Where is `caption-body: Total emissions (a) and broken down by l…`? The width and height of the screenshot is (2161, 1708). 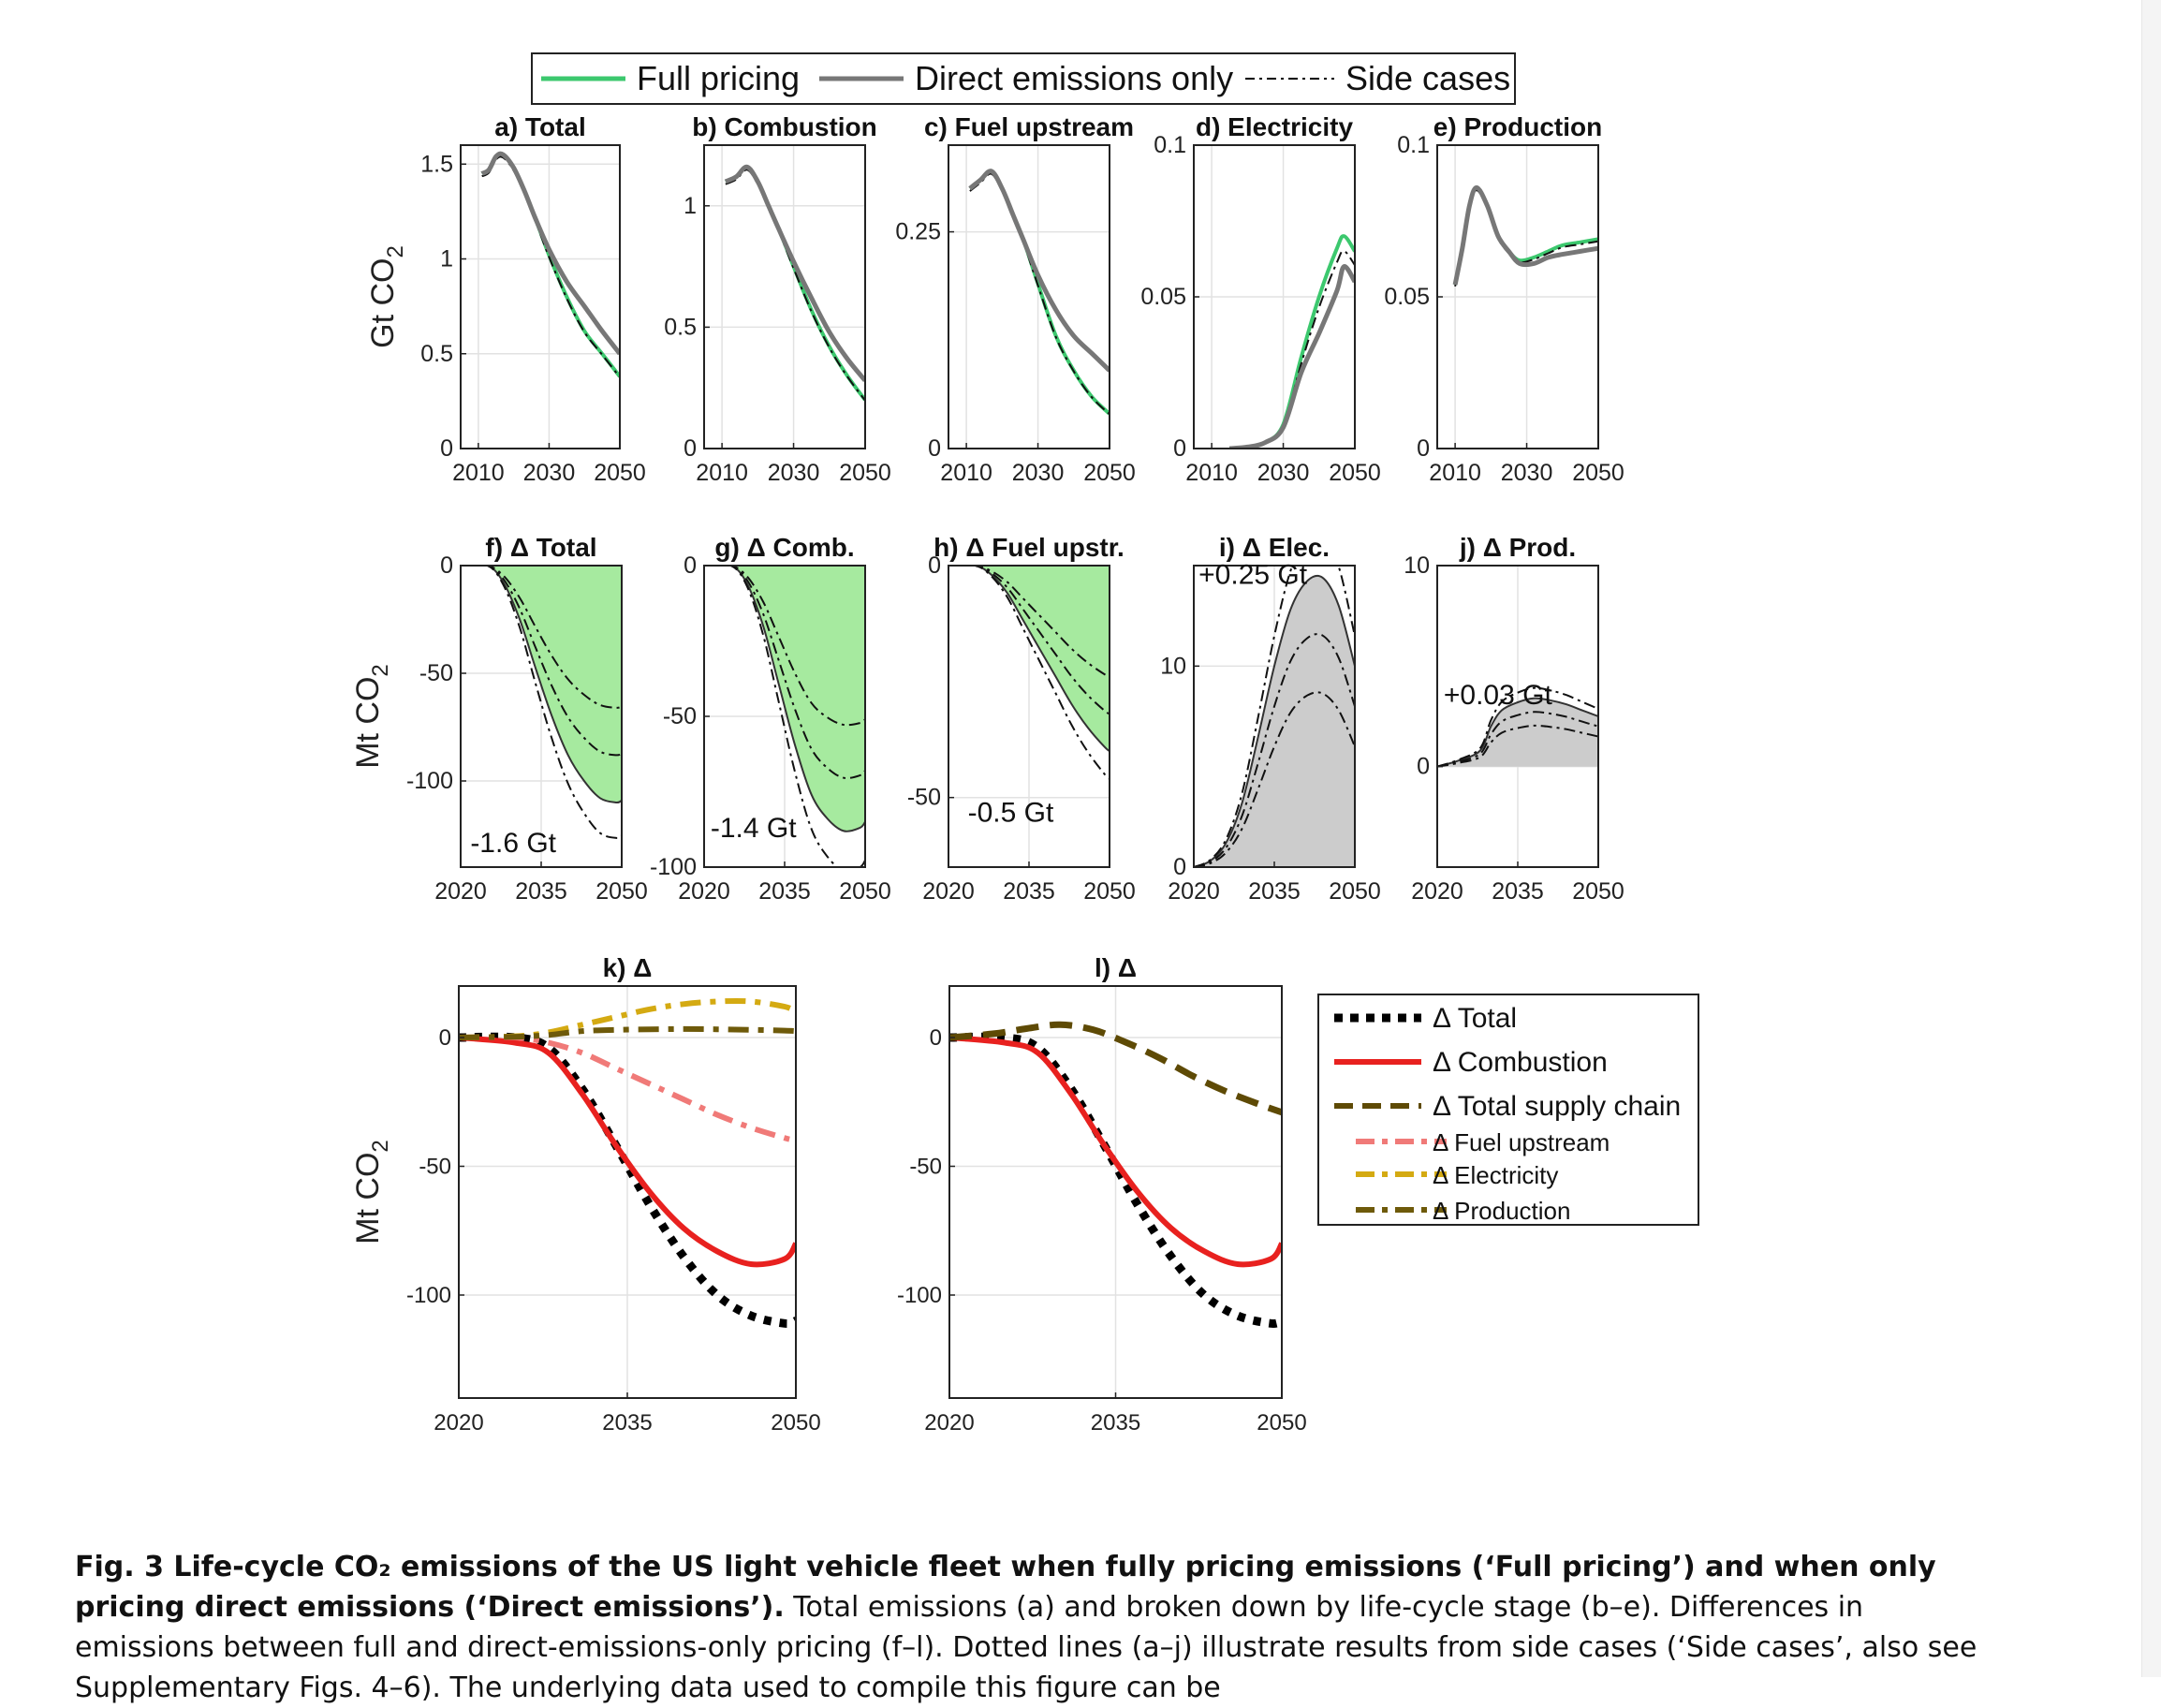
caption-body: Total emissions (a) and broken down by l… is located at coordinates (1026, 1648).